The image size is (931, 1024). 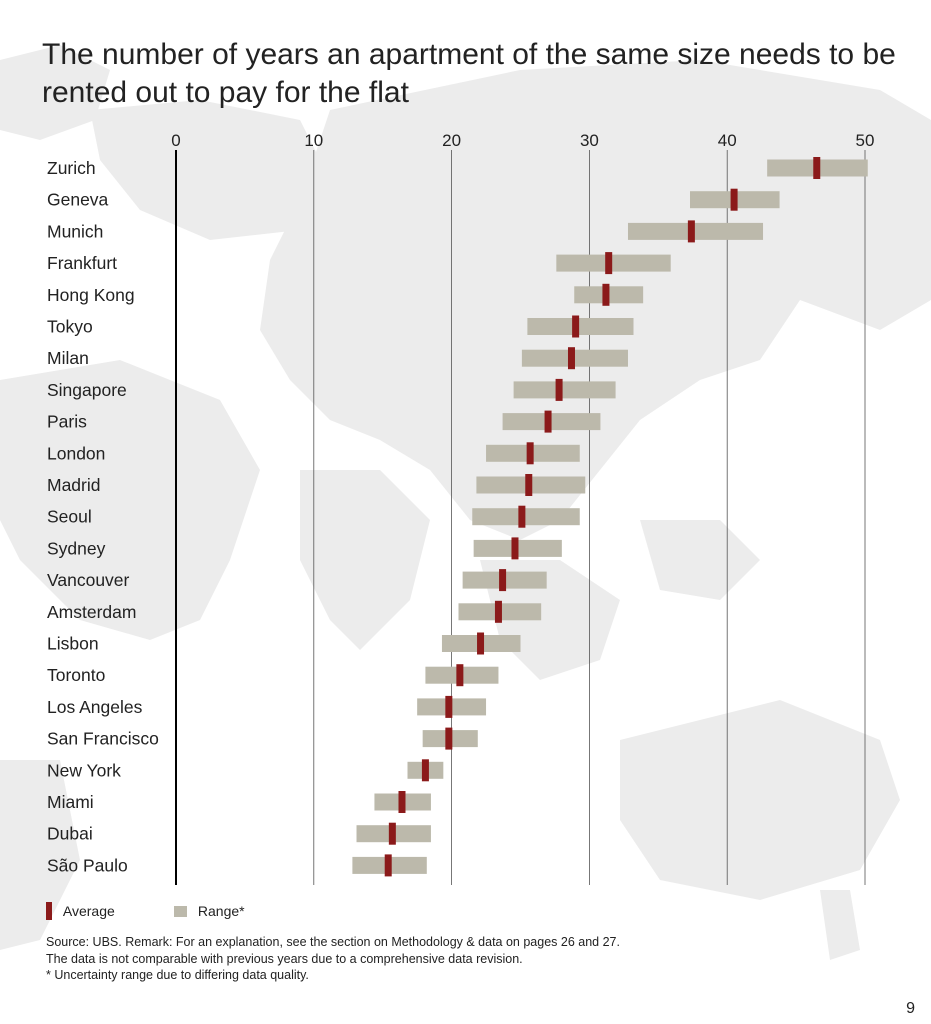 I want to click on city-label: Geneva, so click(x=78, y=200).